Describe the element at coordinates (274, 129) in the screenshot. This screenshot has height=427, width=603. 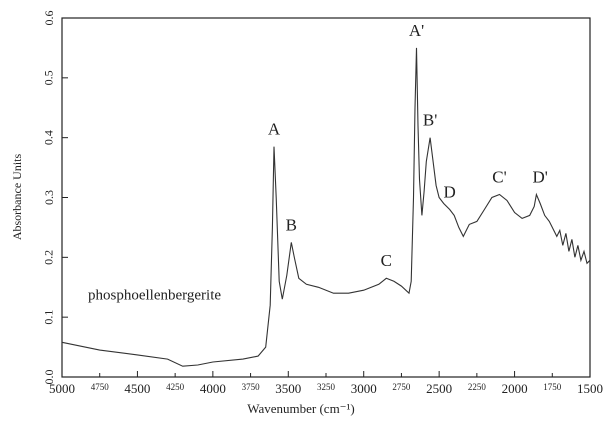
I see `peak-label: A` at that location.